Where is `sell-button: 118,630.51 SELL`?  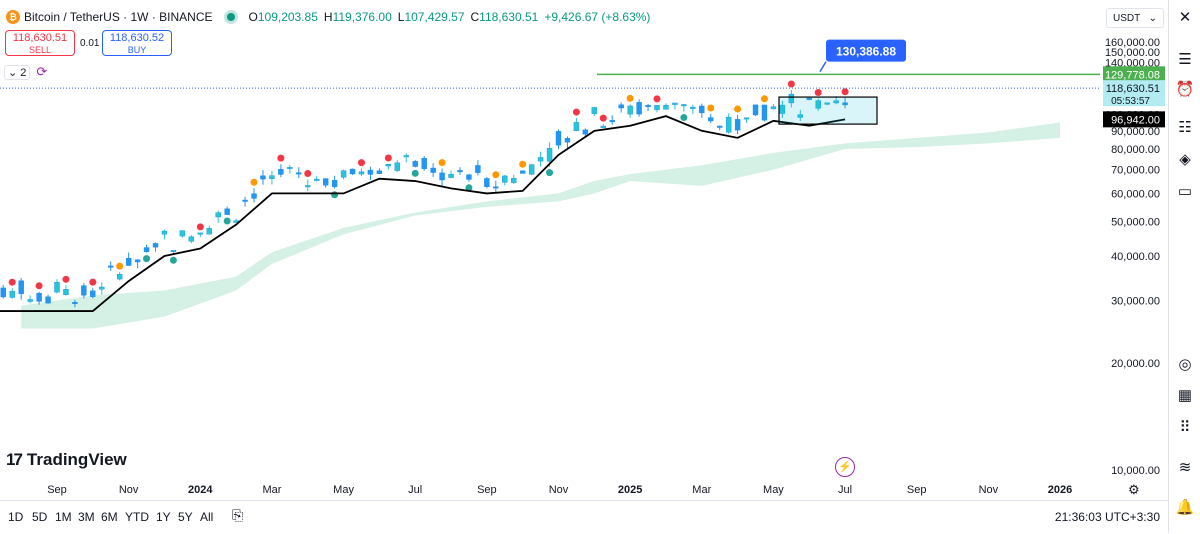 sell-button: 118,630.51 SELL is located at coordinates (40, 43).